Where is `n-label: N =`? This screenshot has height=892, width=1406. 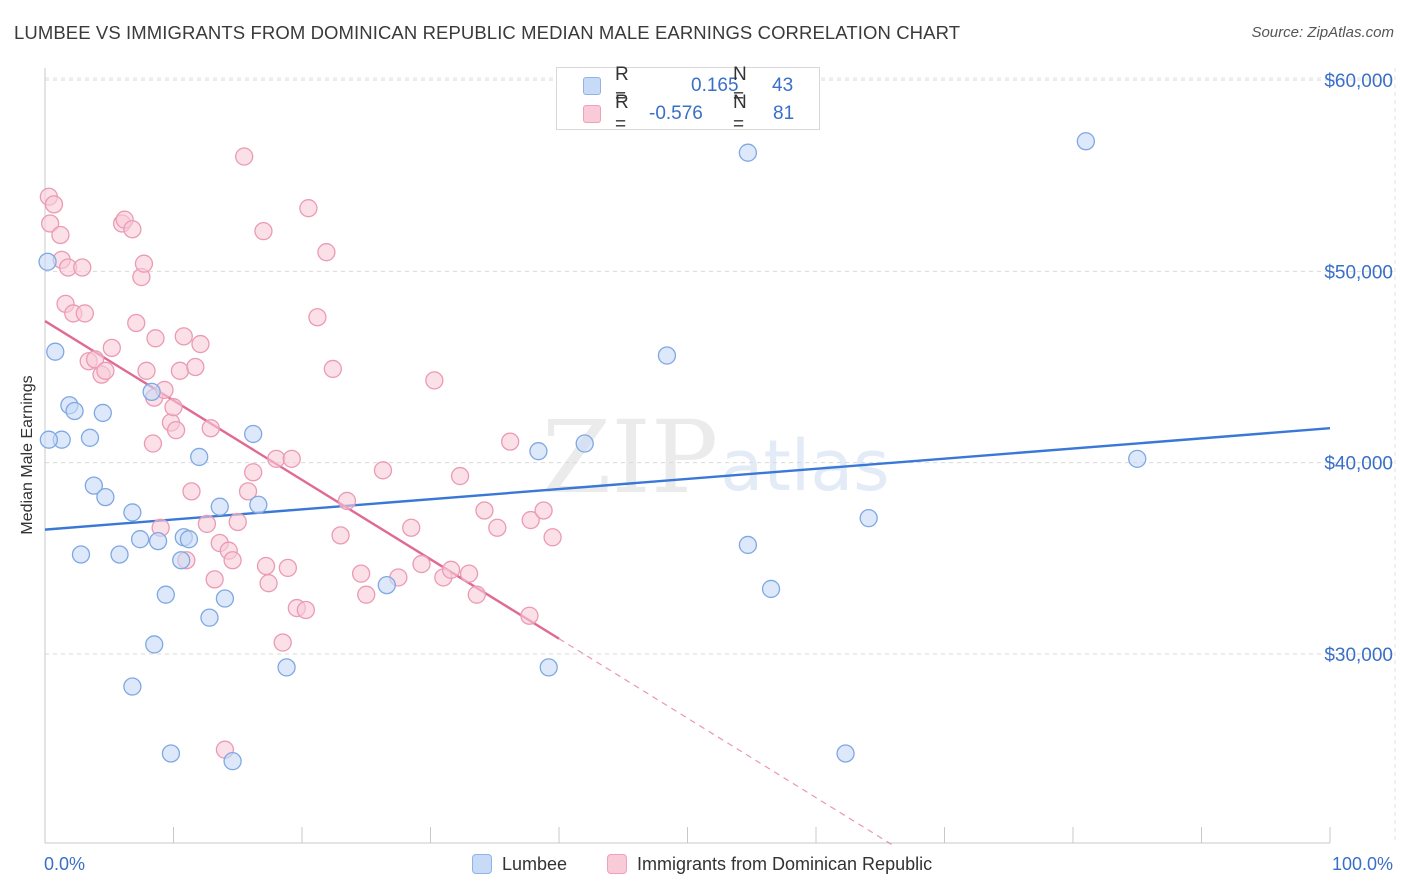
n-label: N = is located at coordinates (740, 113).